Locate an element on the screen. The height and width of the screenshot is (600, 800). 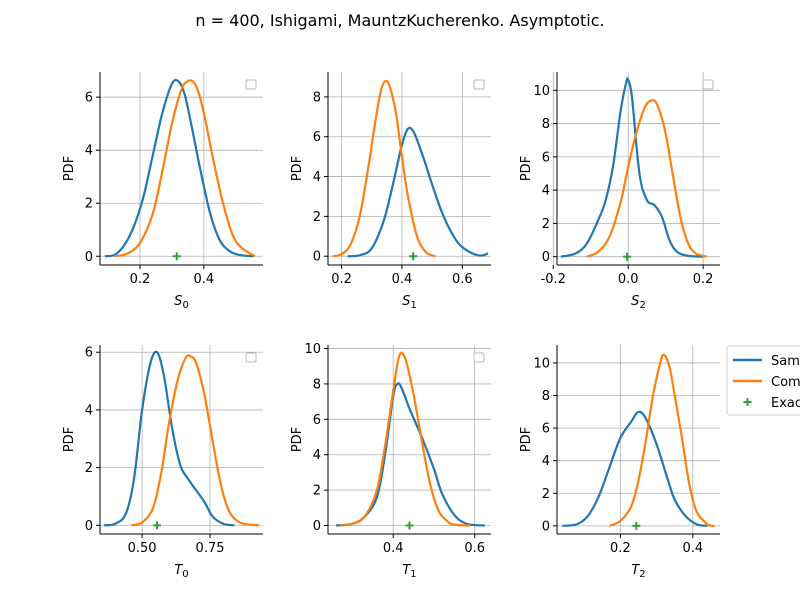
ytick-label-4-5: 10 is located at coordinates (312, 349).